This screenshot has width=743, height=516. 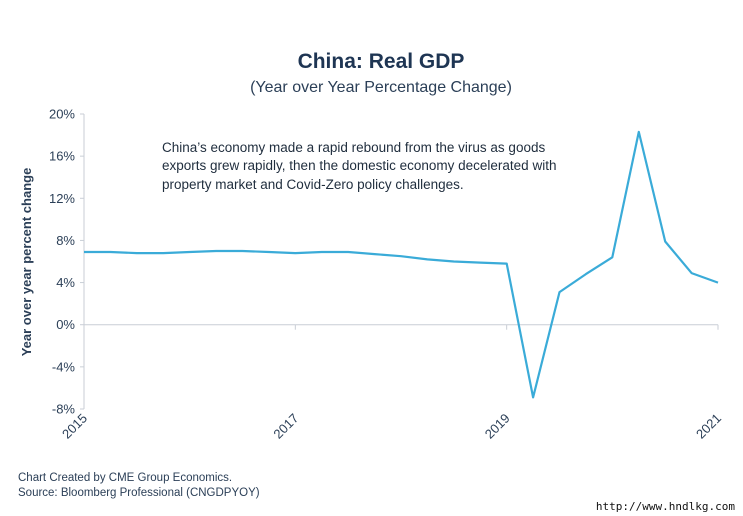 I want to click on x-tick-label: 2021, so click(x=708, y=426).